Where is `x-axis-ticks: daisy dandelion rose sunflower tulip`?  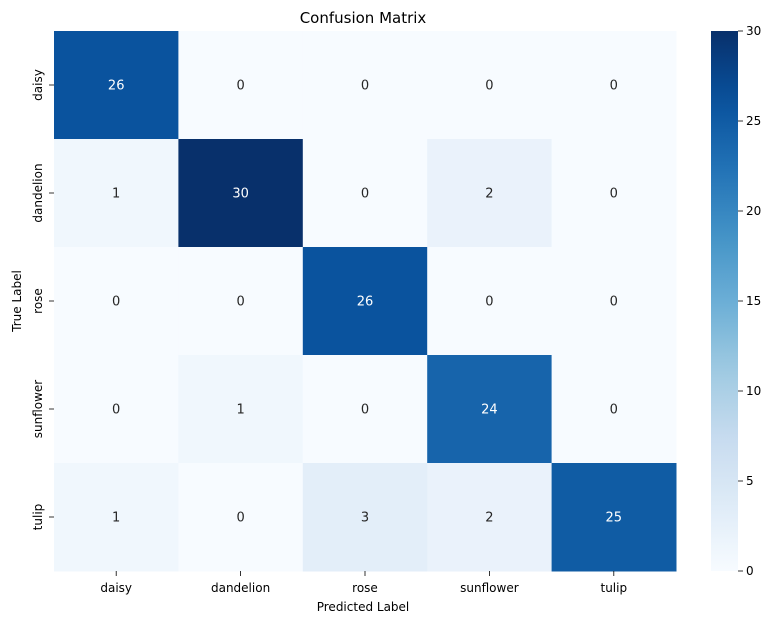 x-axis-ticks: daisy dandelion rose sunflower tulip is located at coordinates (363, 583).